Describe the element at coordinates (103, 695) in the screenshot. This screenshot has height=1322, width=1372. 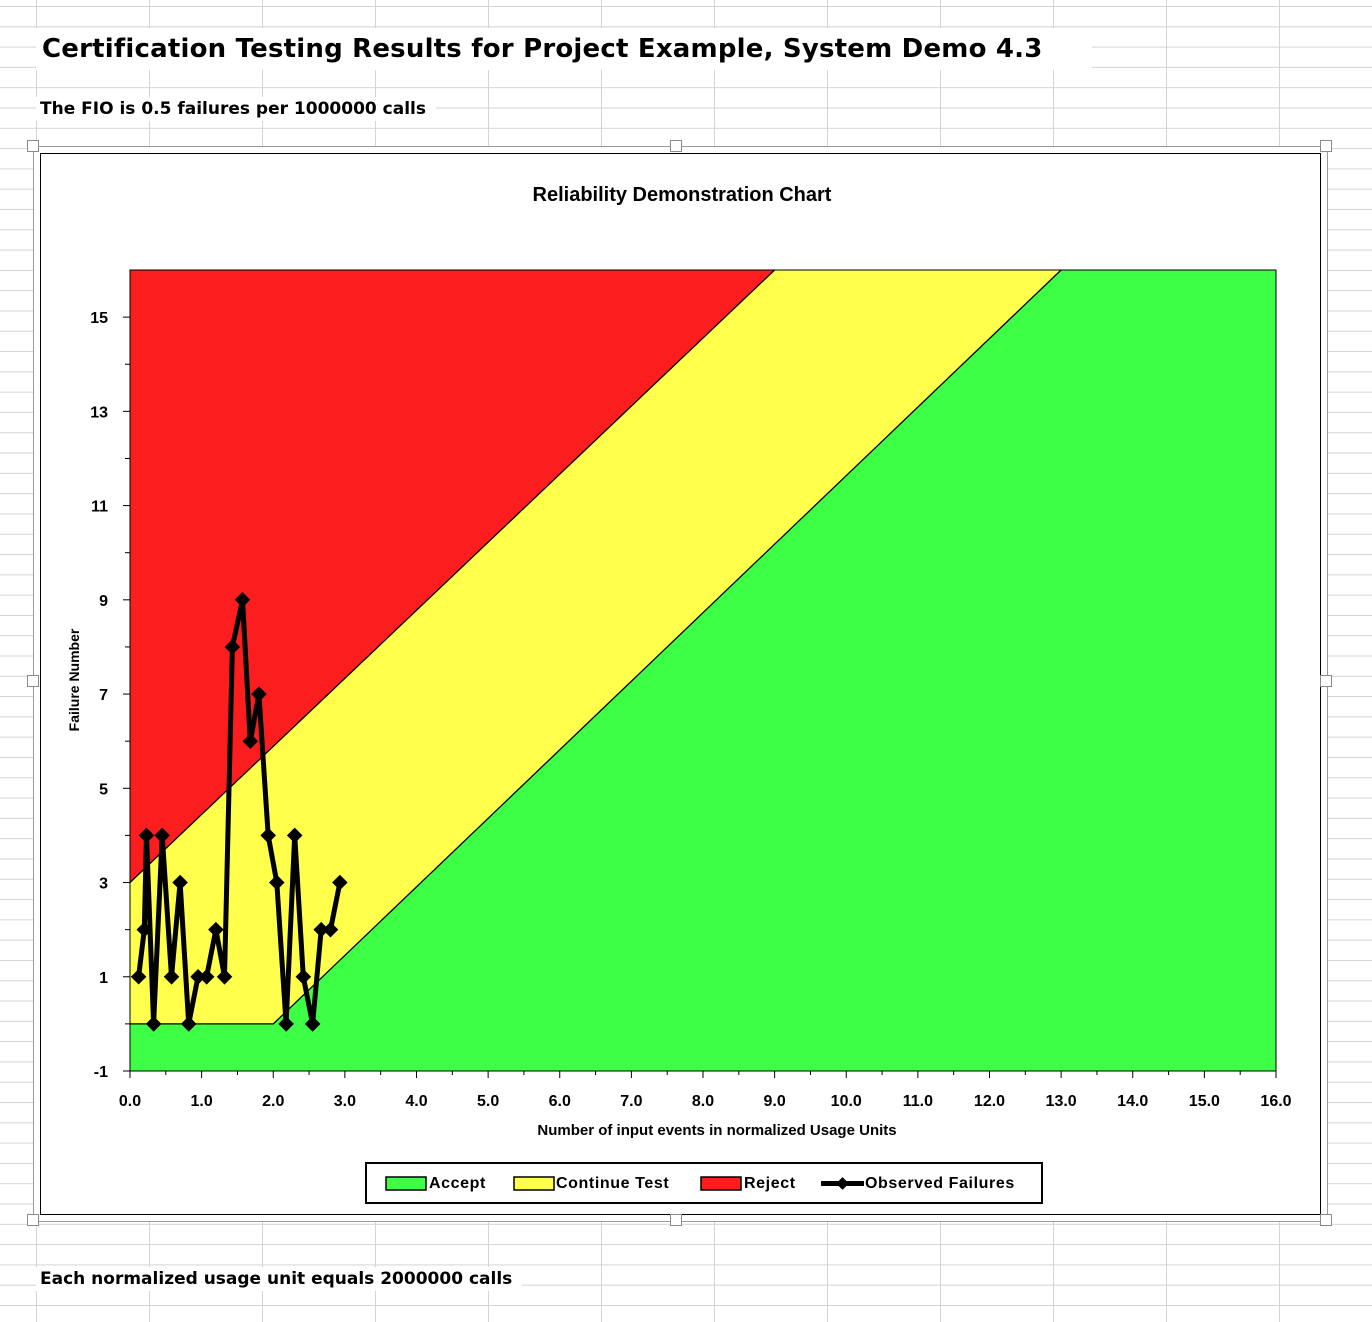
I see `y-tick-label: 7` at that location.